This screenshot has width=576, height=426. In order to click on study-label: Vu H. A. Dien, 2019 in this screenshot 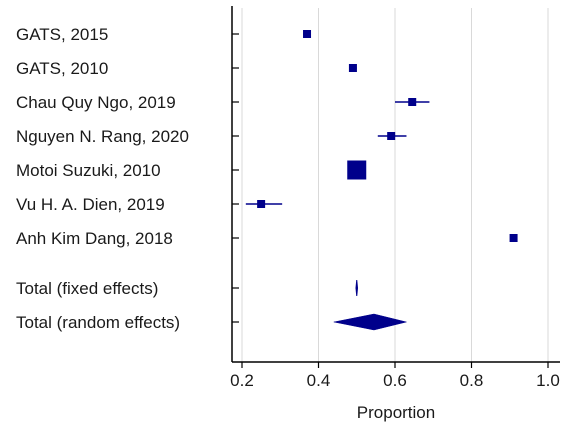, I will do `click(90, 204)`.